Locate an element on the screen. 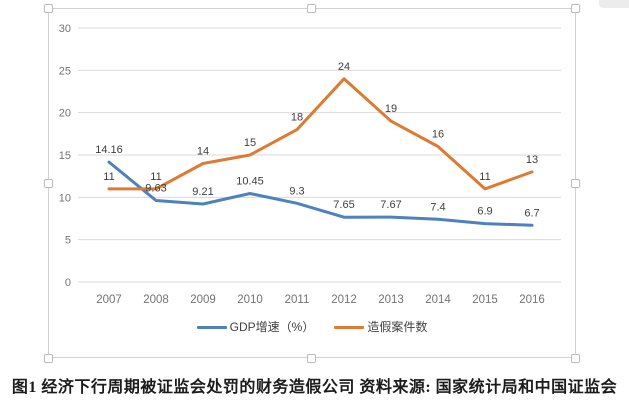 The width and height of the screenshot is (629, 406). x-axis-tick-label: 2014 is located at coordinates (438, 300).